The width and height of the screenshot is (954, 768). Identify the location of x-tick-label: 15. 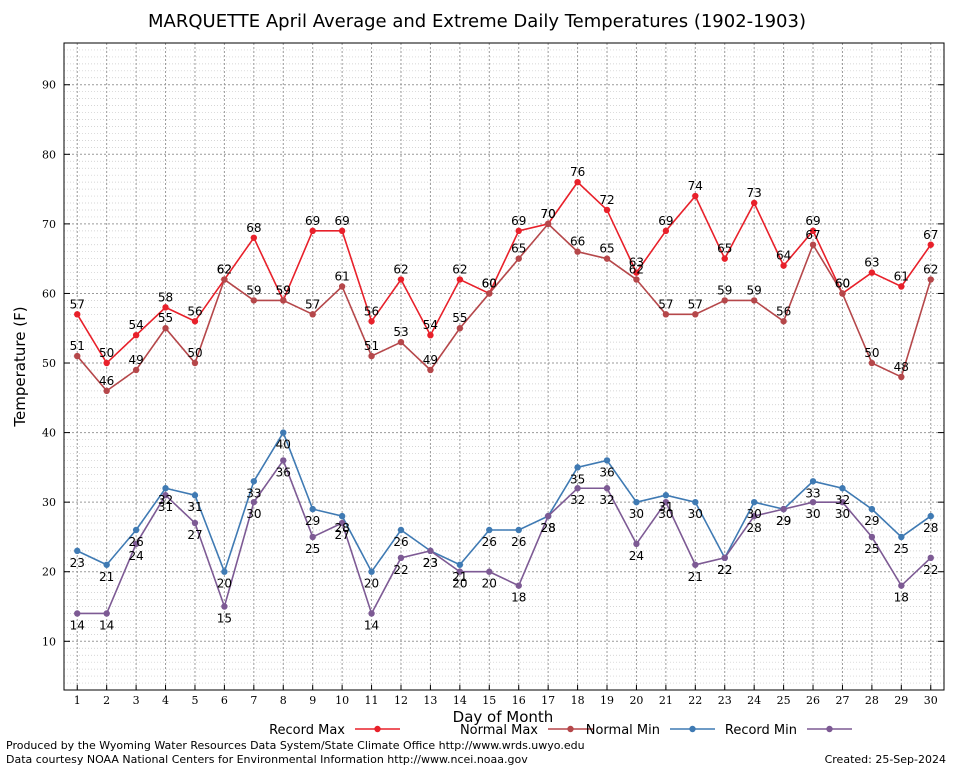
(489, 700).